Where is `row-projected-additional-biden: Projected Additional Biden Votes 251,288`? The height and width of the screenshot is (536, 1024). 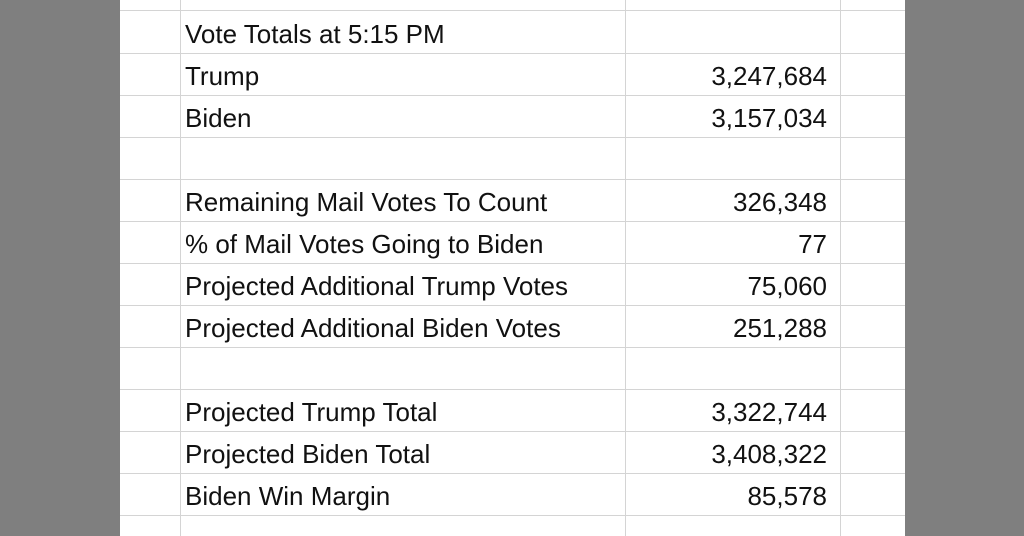 row-projected-additional-biden: Projected Additional Biden Votes 251,288 is located at coordinates (512, 327).